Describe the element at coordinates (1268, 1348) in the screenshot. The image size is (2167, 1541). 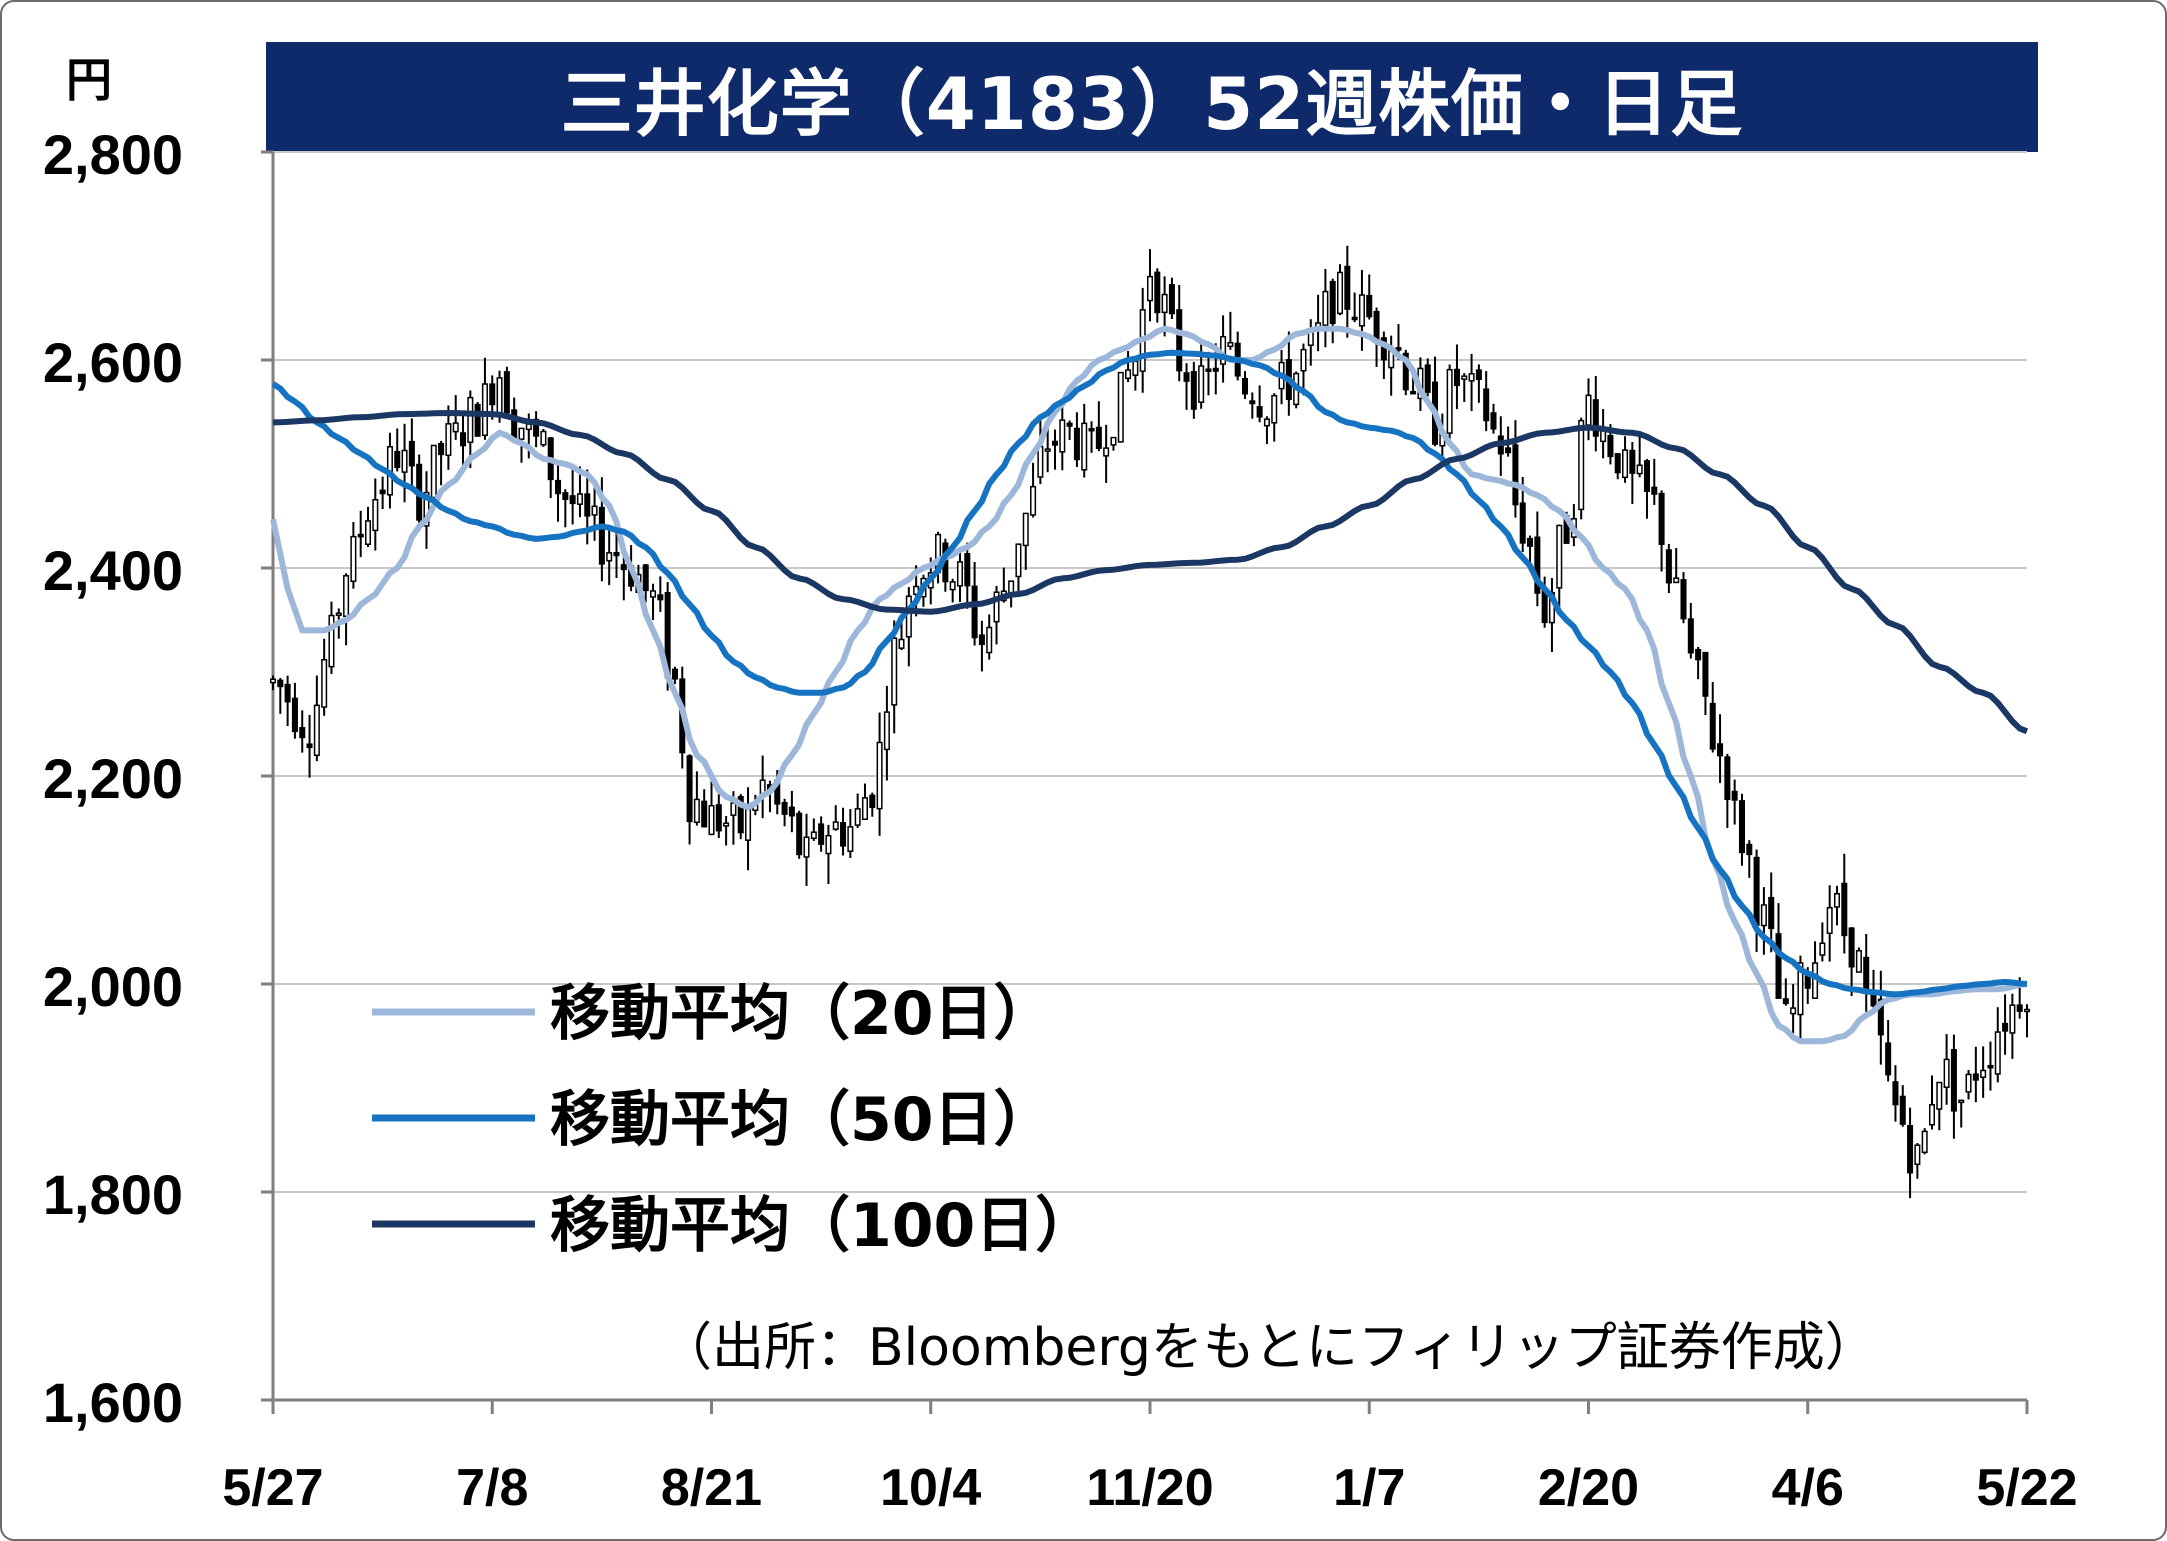
I see `source-note: （出所：Bloombergをもとにフィリップ証券作成）` at that location.